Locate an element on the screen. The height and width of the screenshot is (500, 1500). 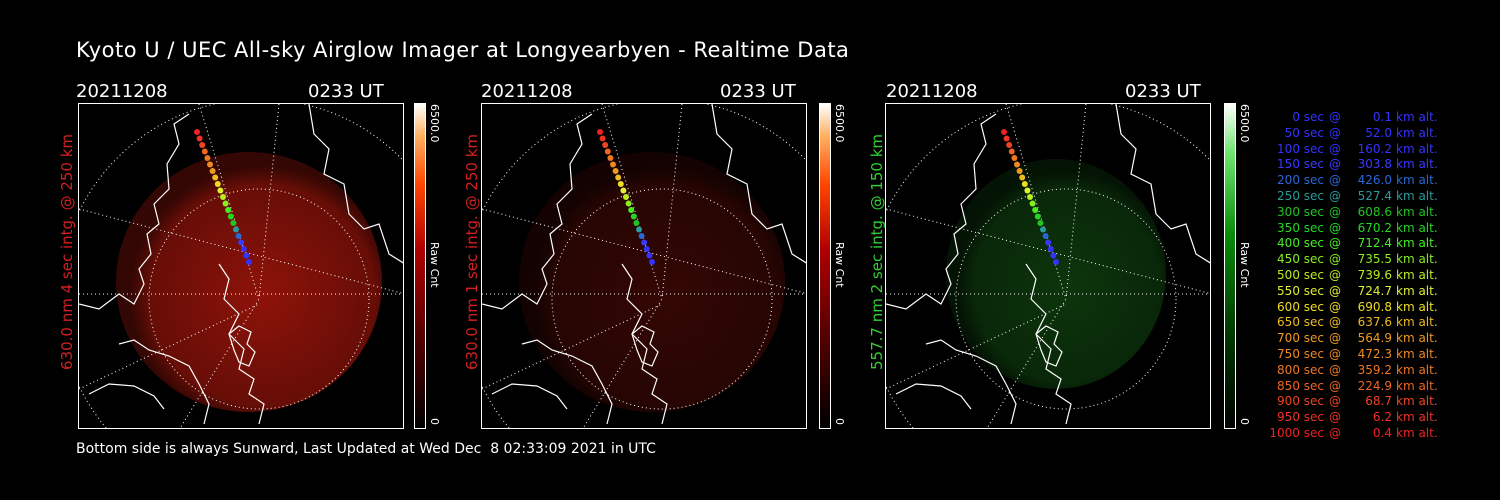
legend-item: 250 sec @527.4 km alt. is located at coordinates (1352, 197).